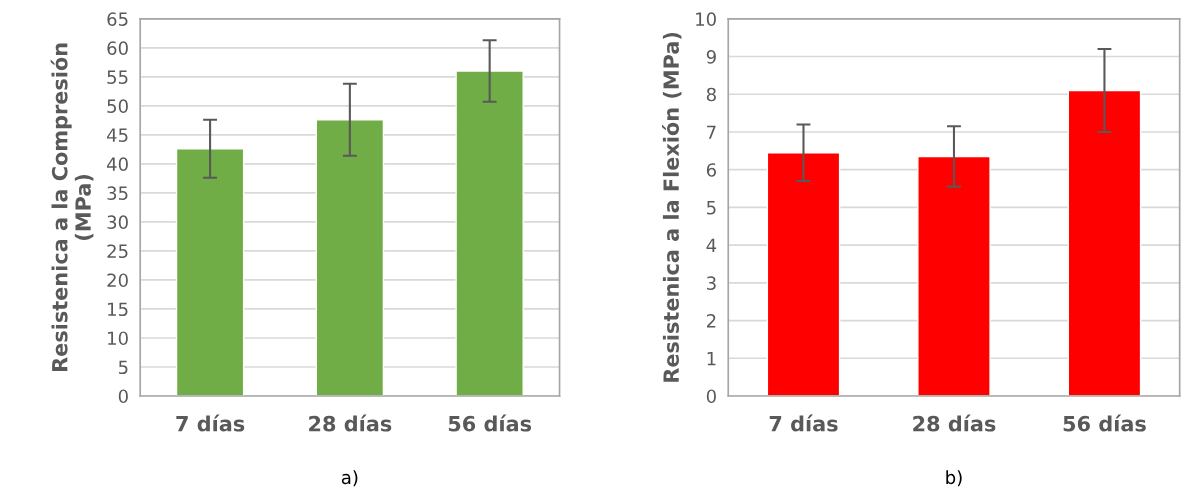 Image resolution: width=1188 pixels, height=495 pixels. I want to click on text: b), so click(954, 478).